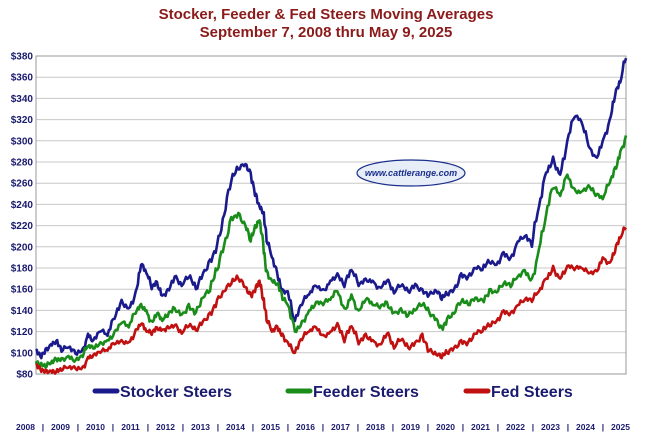  I want to click on x-tick-label: 2013, so click(200, 427).